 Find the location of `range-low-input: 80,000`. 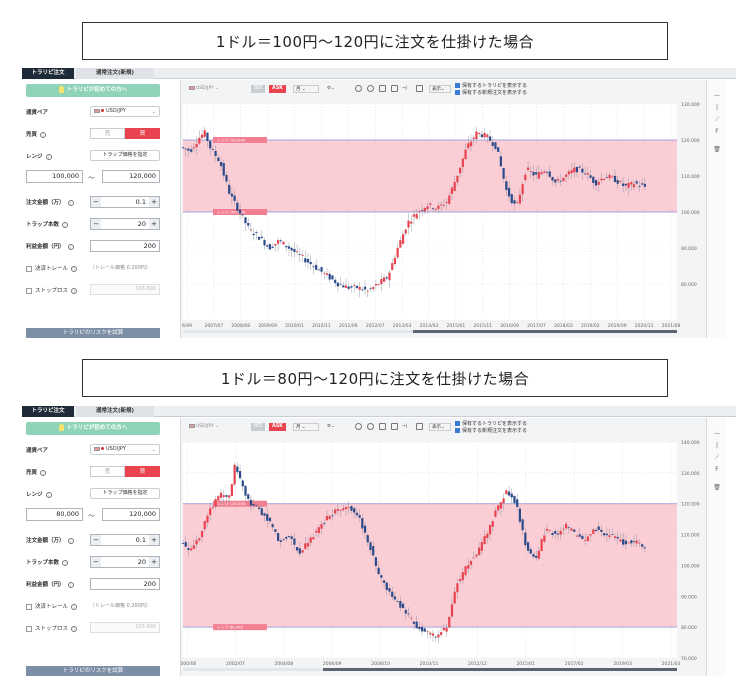

range-low-input: 80,000 is located at coordinates (54, 514).